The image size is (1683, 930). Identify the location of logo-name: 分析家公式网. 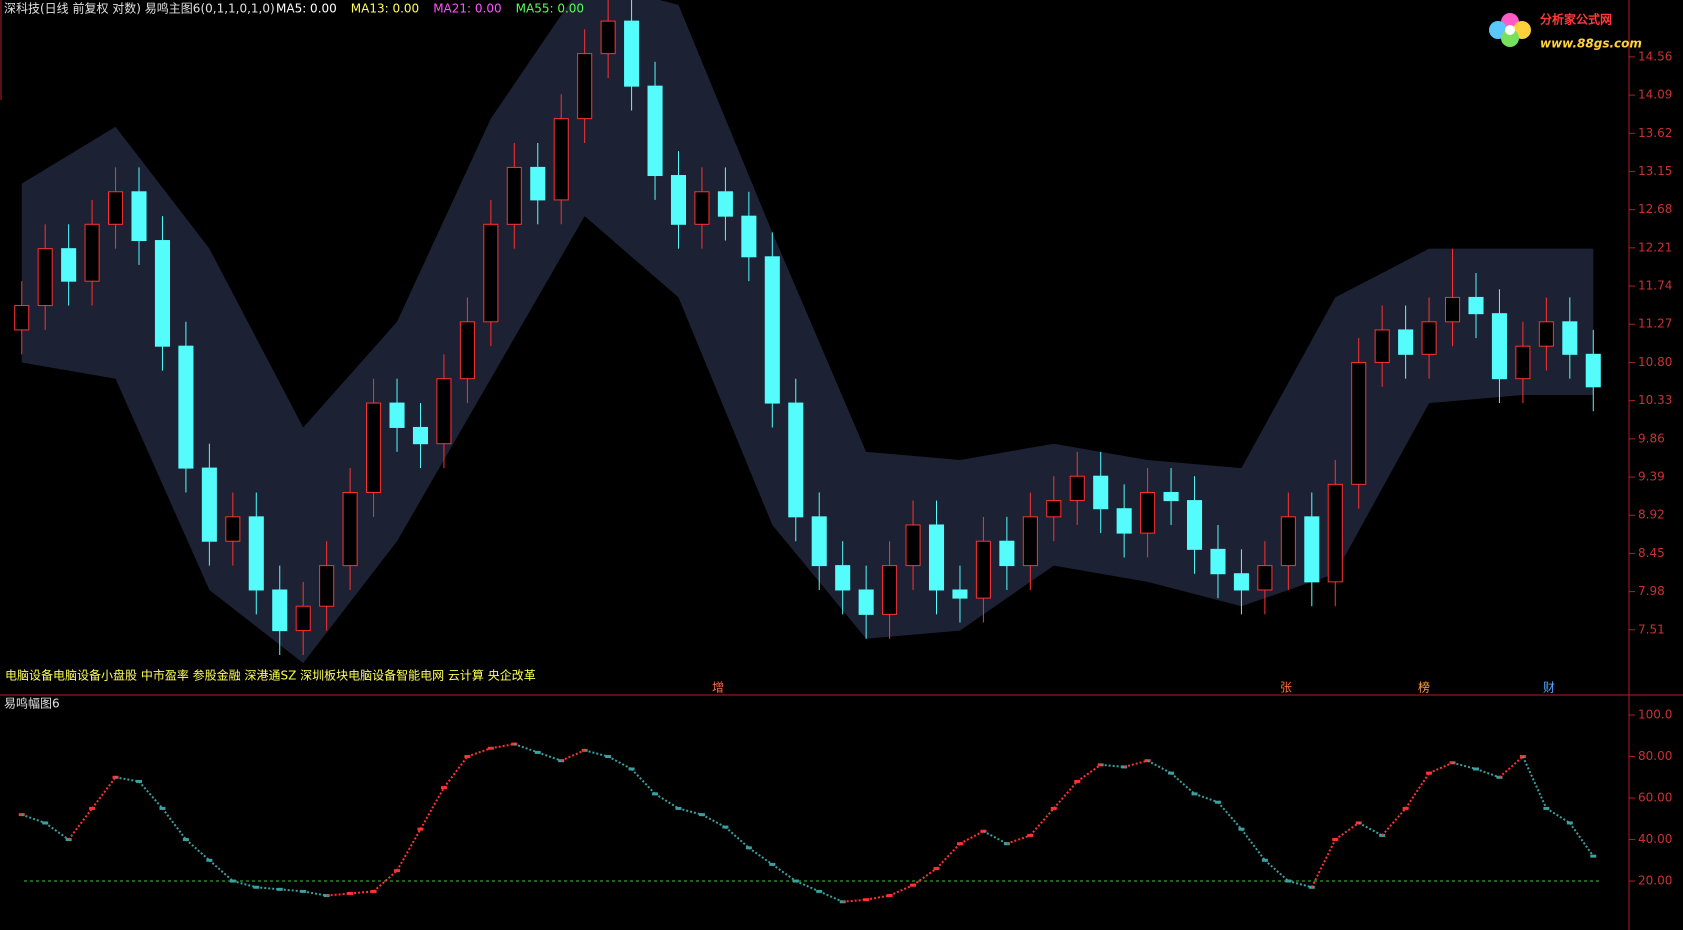
(1576, 19).